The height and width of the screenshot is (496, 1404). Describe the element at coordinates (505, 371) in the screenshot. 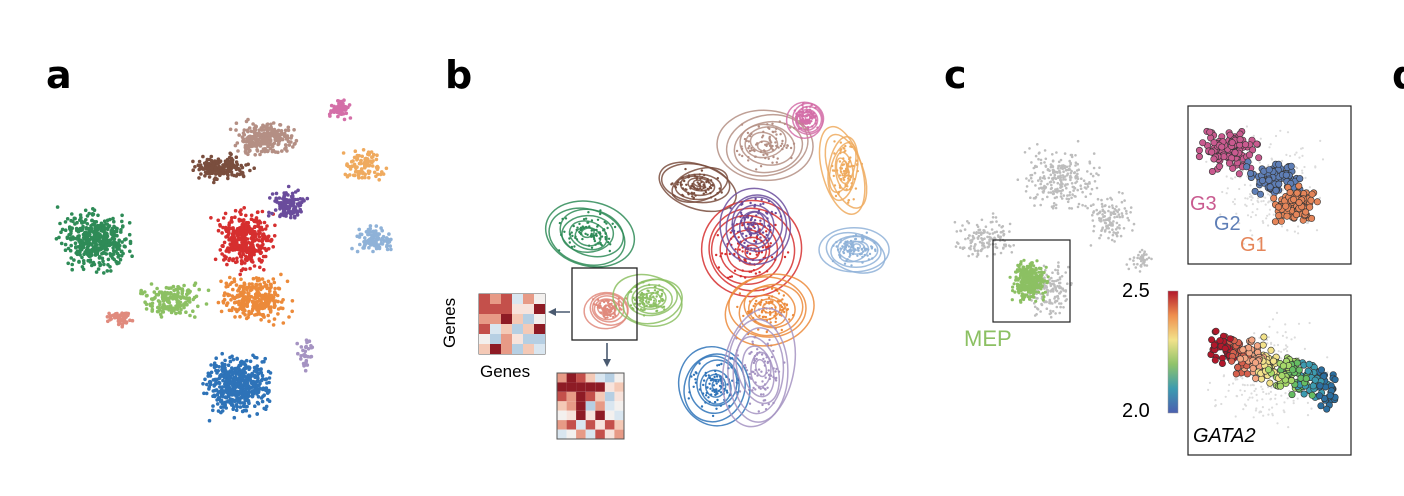

I see `heatmap-x-label: Genes` at that location.